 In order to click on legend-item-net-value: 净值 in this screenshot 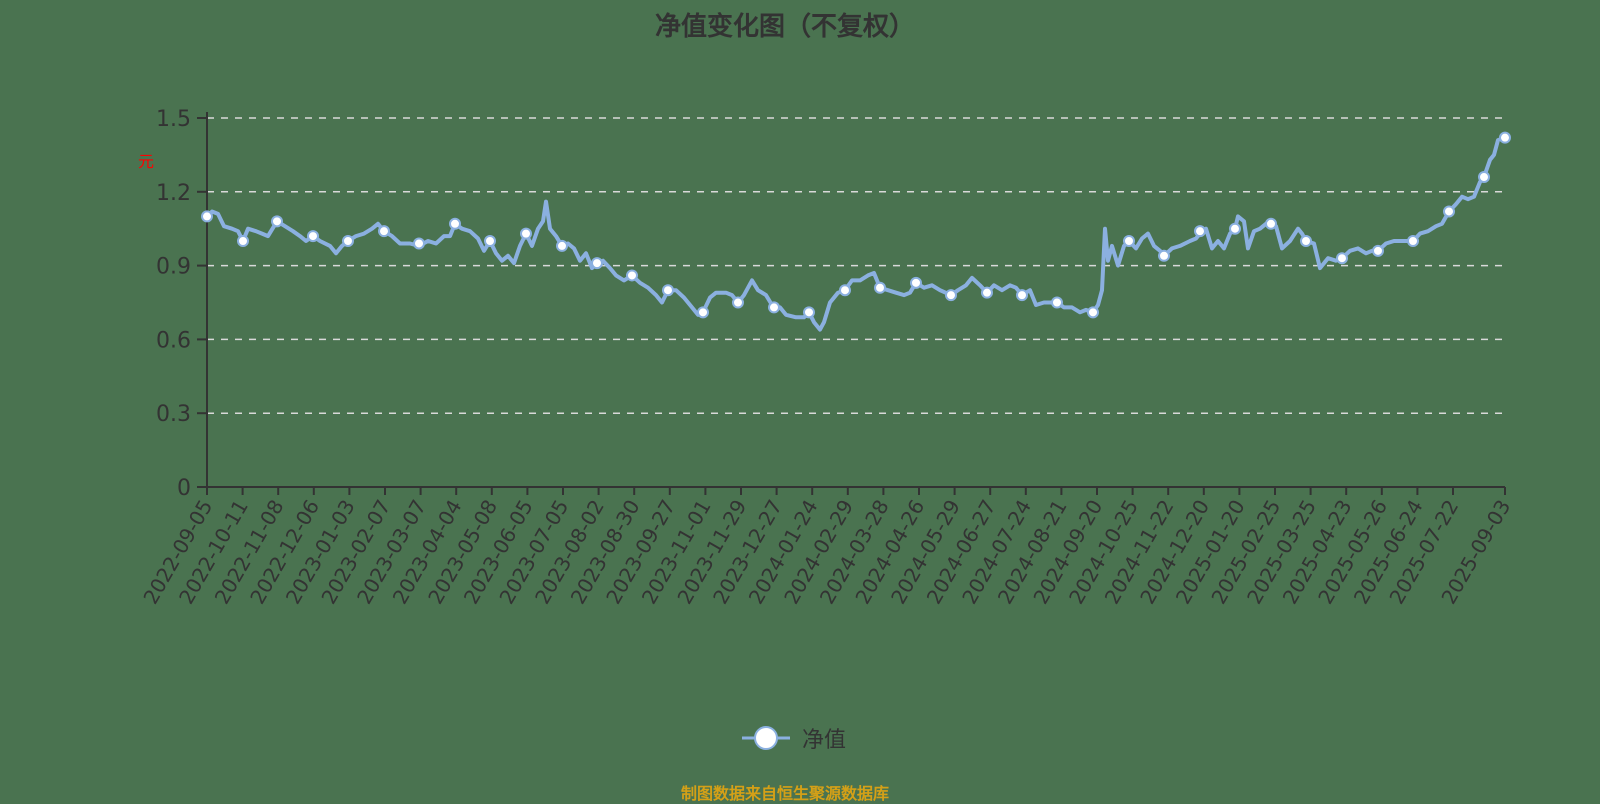, I will do `click(793, 738)`.